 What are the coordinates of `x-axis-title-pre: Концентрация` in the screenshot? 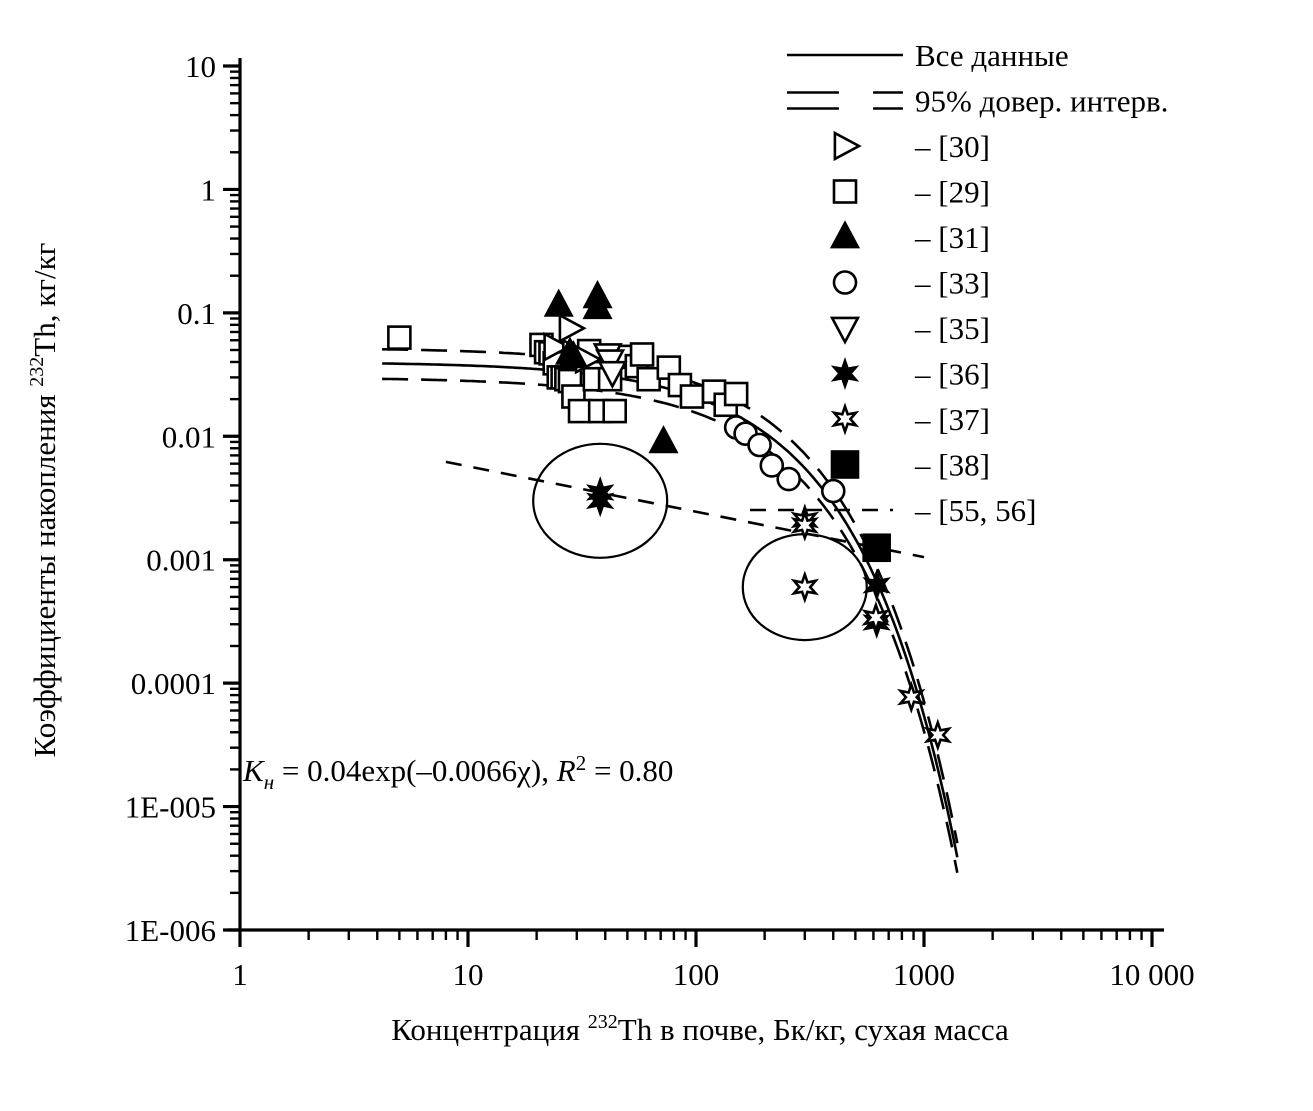 It's located at (489, 1029).